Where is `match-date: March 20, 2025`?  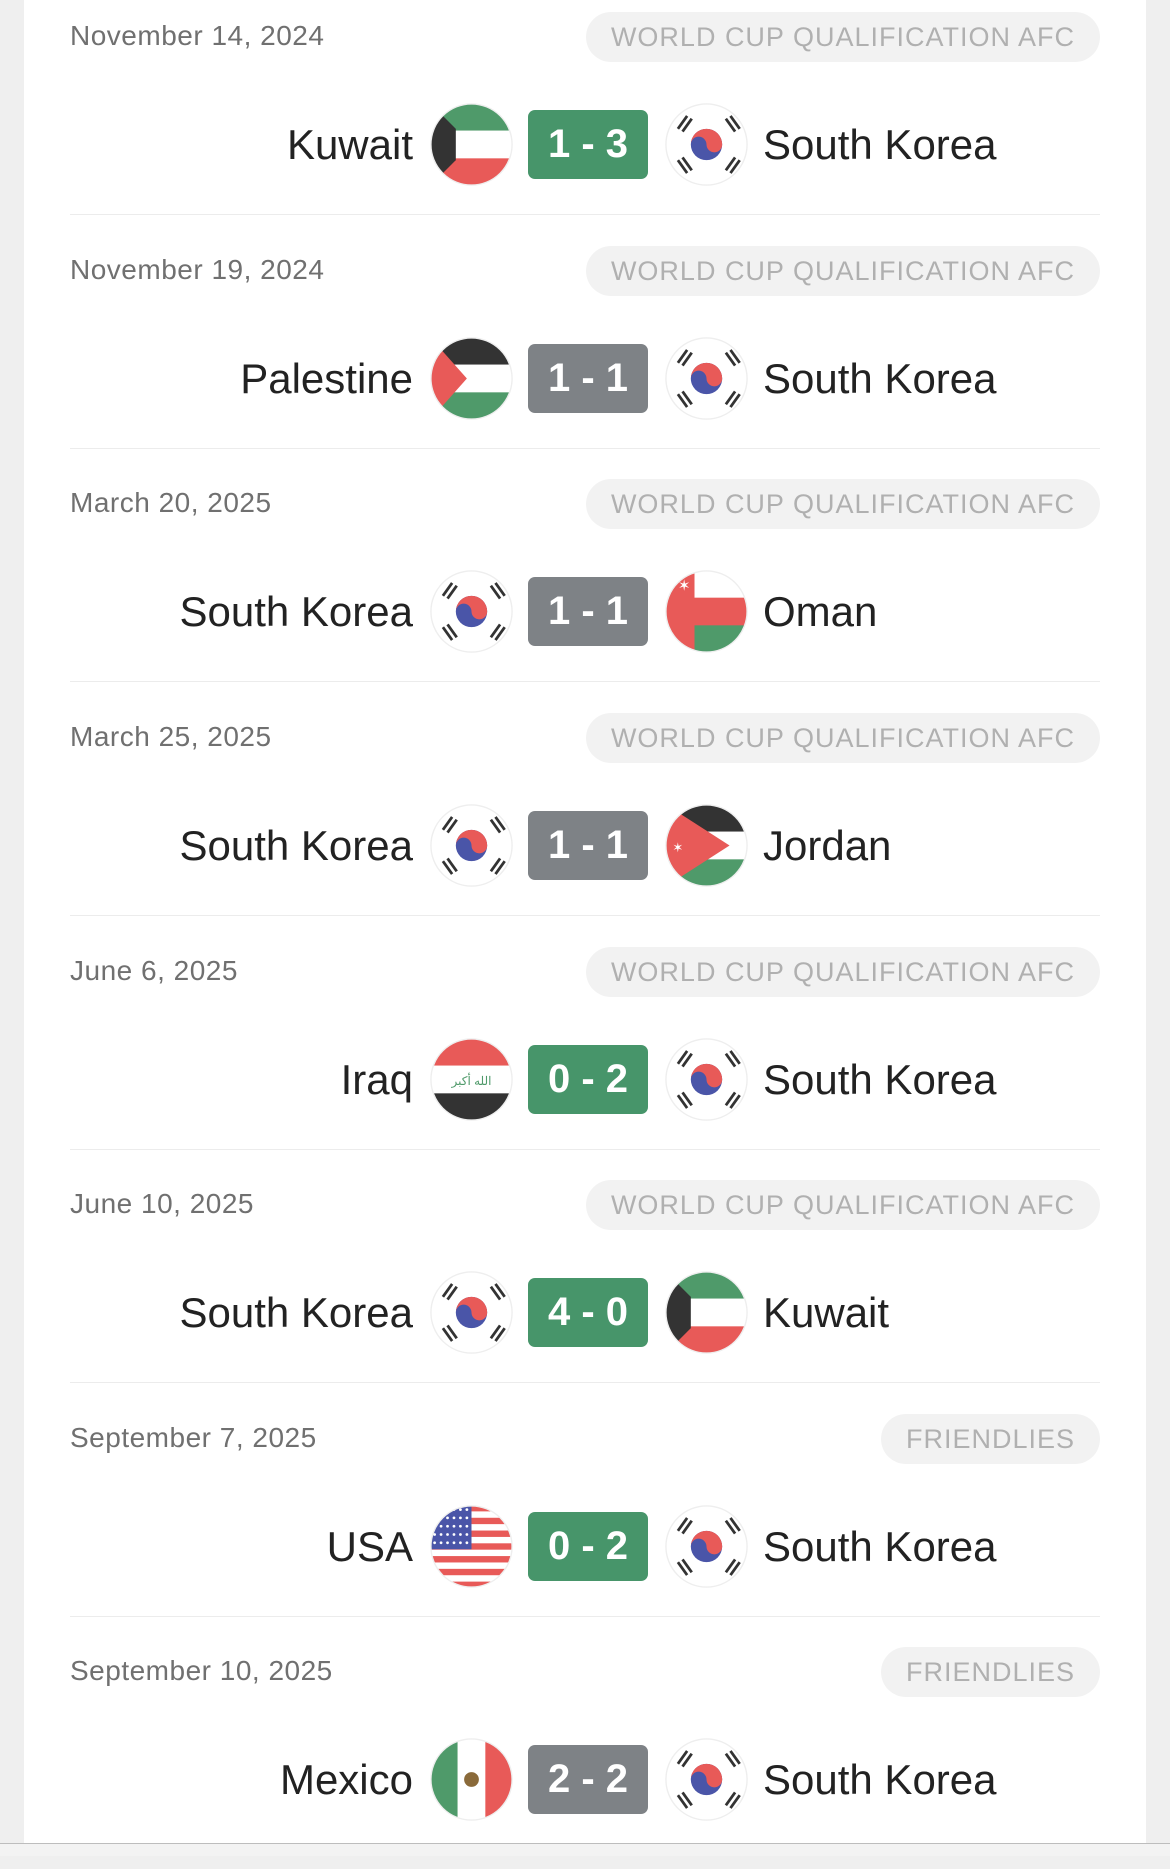
match-date: March 20, 2025 is located at coordinates (171, 503).